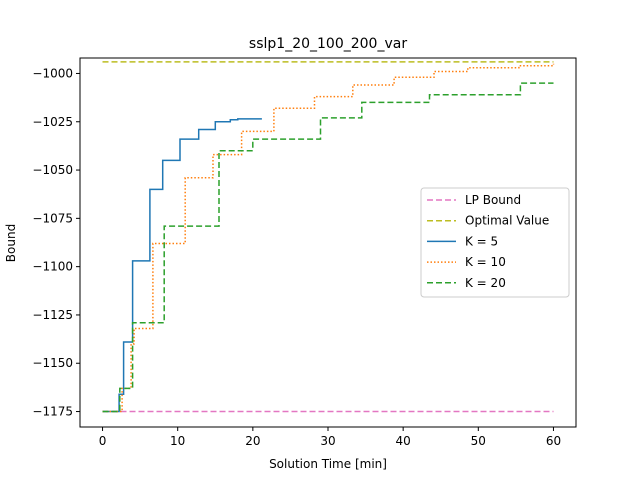  Describe the element at coordinates (327, 441) in the screenshot. I see `x-tick-label: 30` at that location.